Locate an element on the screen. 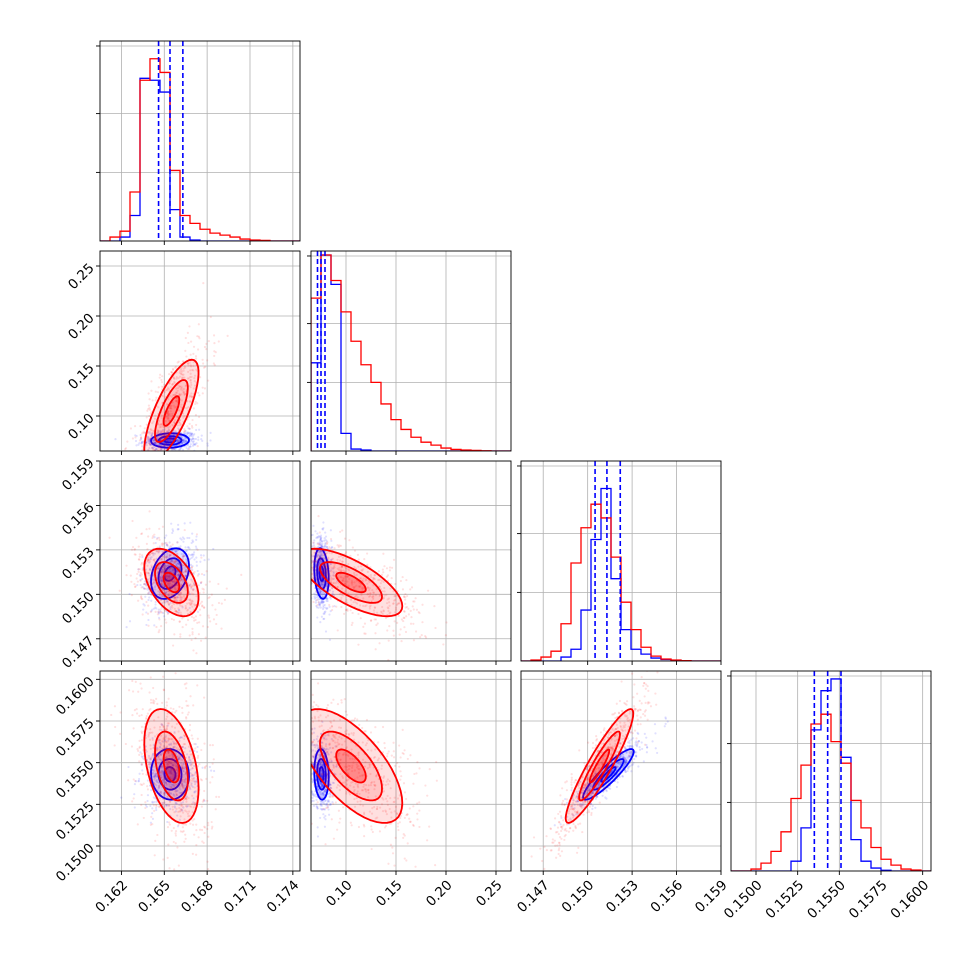 The width and height of the screenshot is (970, 975). contour-red is located at coordinates (351, 583).